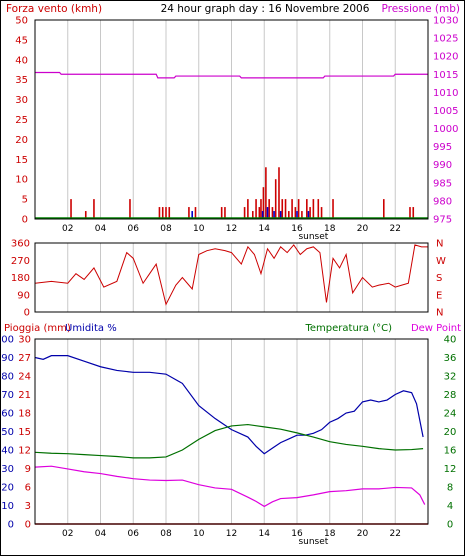  I want to click on dewpoint-axis-label: Dew Point, so click(436, 328).